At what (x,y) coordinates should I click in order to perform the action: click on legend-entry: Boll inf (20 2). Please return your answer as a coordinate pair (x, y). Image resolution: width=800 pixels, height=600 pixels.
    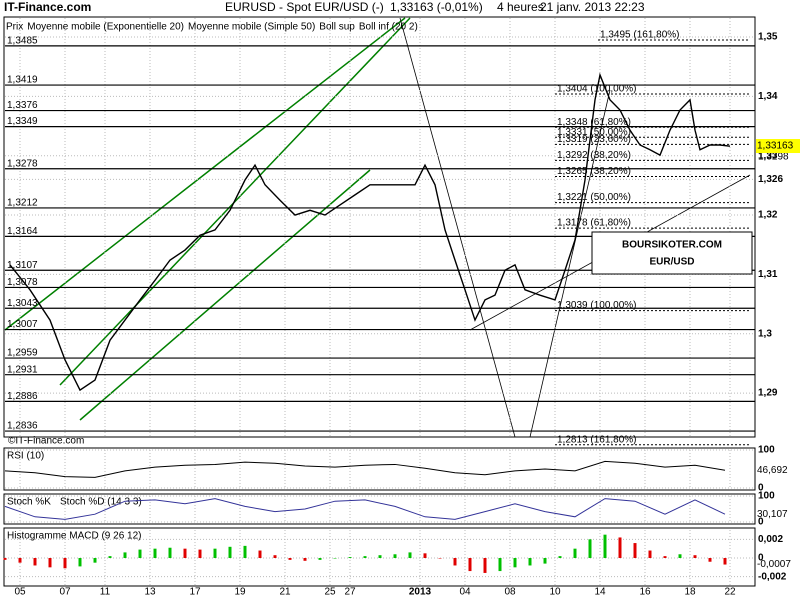
    Looking at the image, I should click on (388, 27).